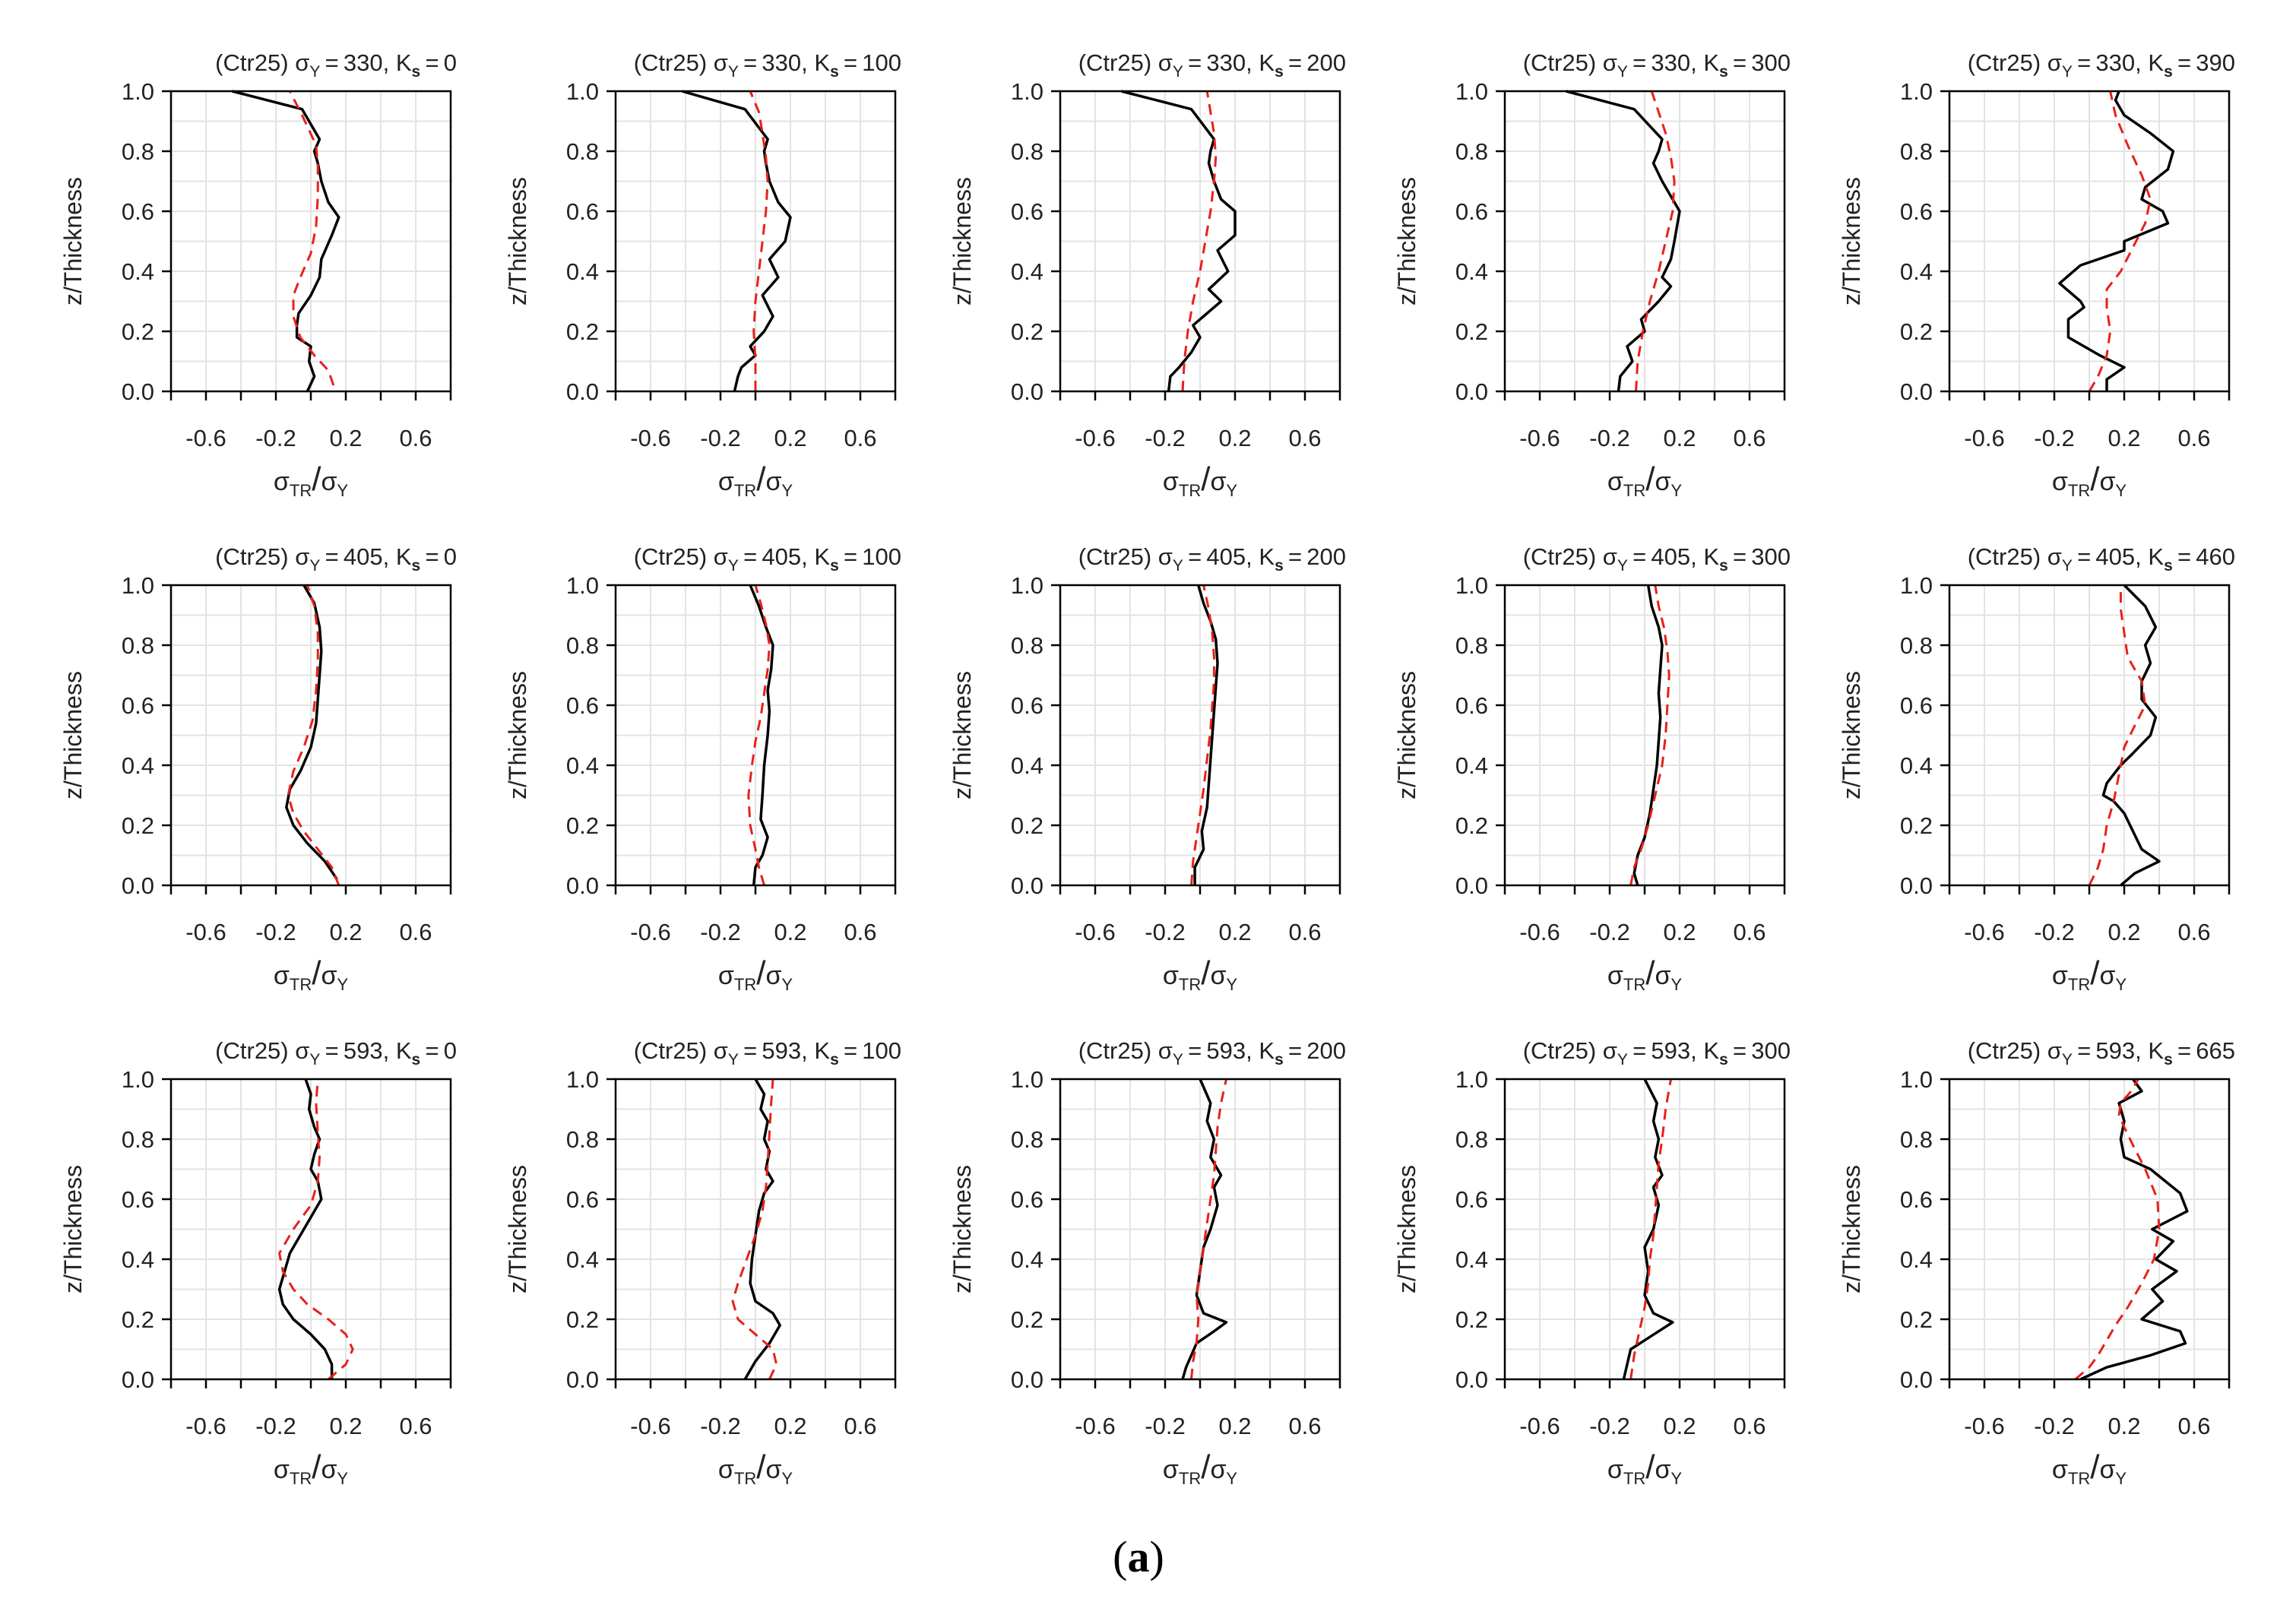  I want to click on x-axis-label: σTR/σY, so click(311, 480).